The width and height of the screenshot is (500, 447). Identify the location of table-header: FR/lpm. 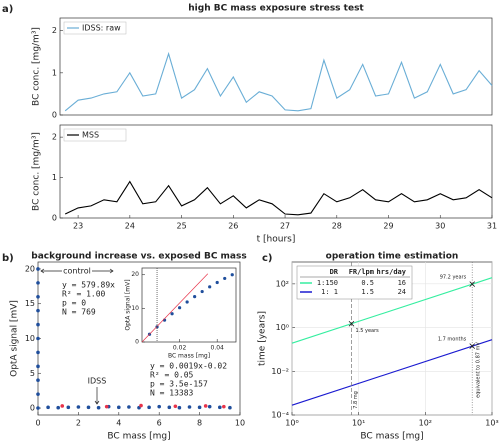
(361, 272).